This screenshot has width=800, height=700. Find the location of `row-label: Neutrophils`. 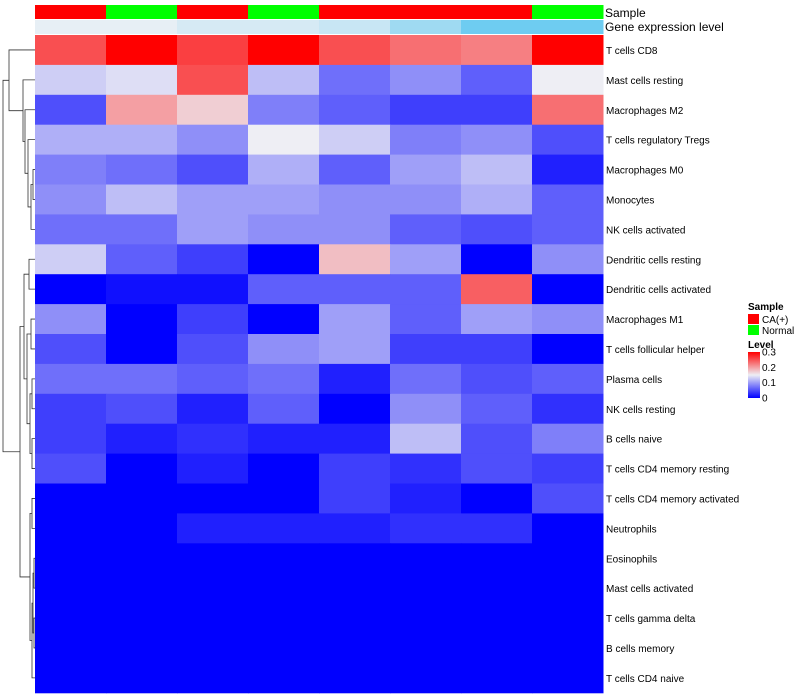

row-label: Neutrophils is located at coordinates (631, 529).